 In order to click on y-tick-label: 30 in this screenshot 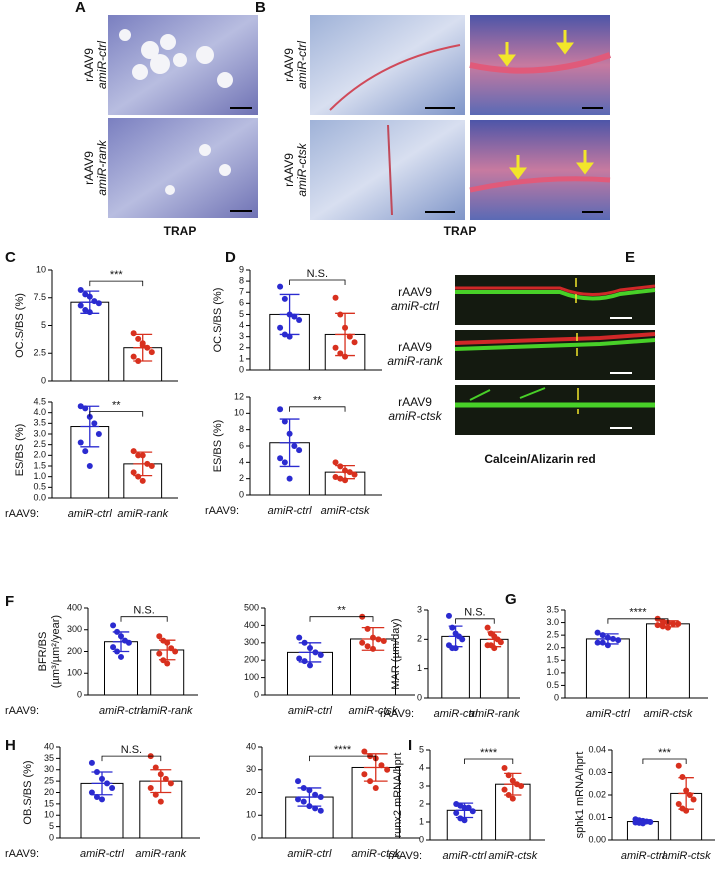, I will do `click(49, 769)`.